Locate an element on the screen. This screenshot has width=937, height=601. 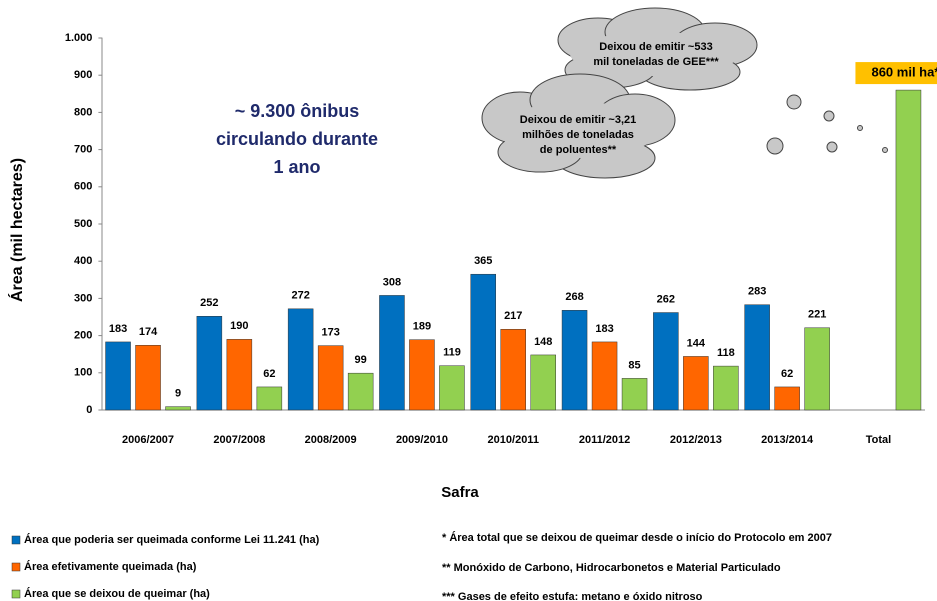
x-tick-label: 2007/2008 is located at coordinates (239, 440).